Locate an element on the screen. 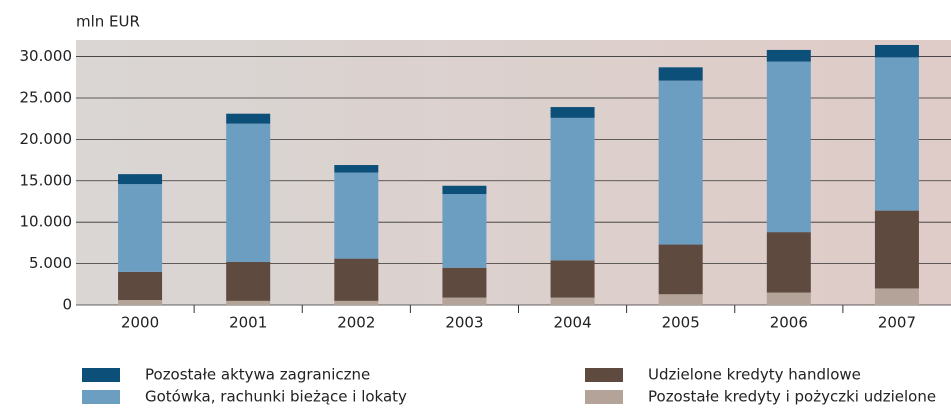 Image resolution: width=951 pixels, height=417 pixels. x-tick-label: 2005 is located at coordinates (681, 323).